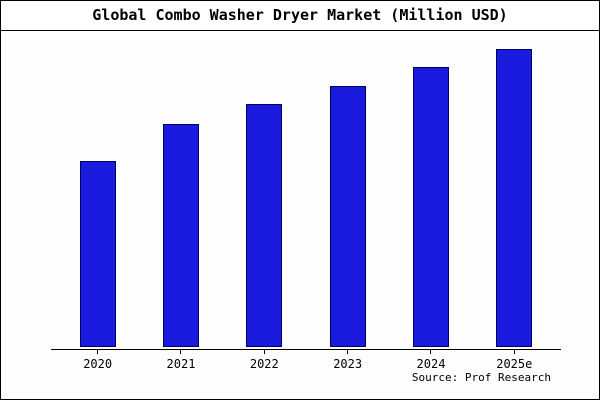 Image resolution: width=600 pixels, height=400 pixels. I want to click on x-tick-label-2022: 2022, so click(264, 360).